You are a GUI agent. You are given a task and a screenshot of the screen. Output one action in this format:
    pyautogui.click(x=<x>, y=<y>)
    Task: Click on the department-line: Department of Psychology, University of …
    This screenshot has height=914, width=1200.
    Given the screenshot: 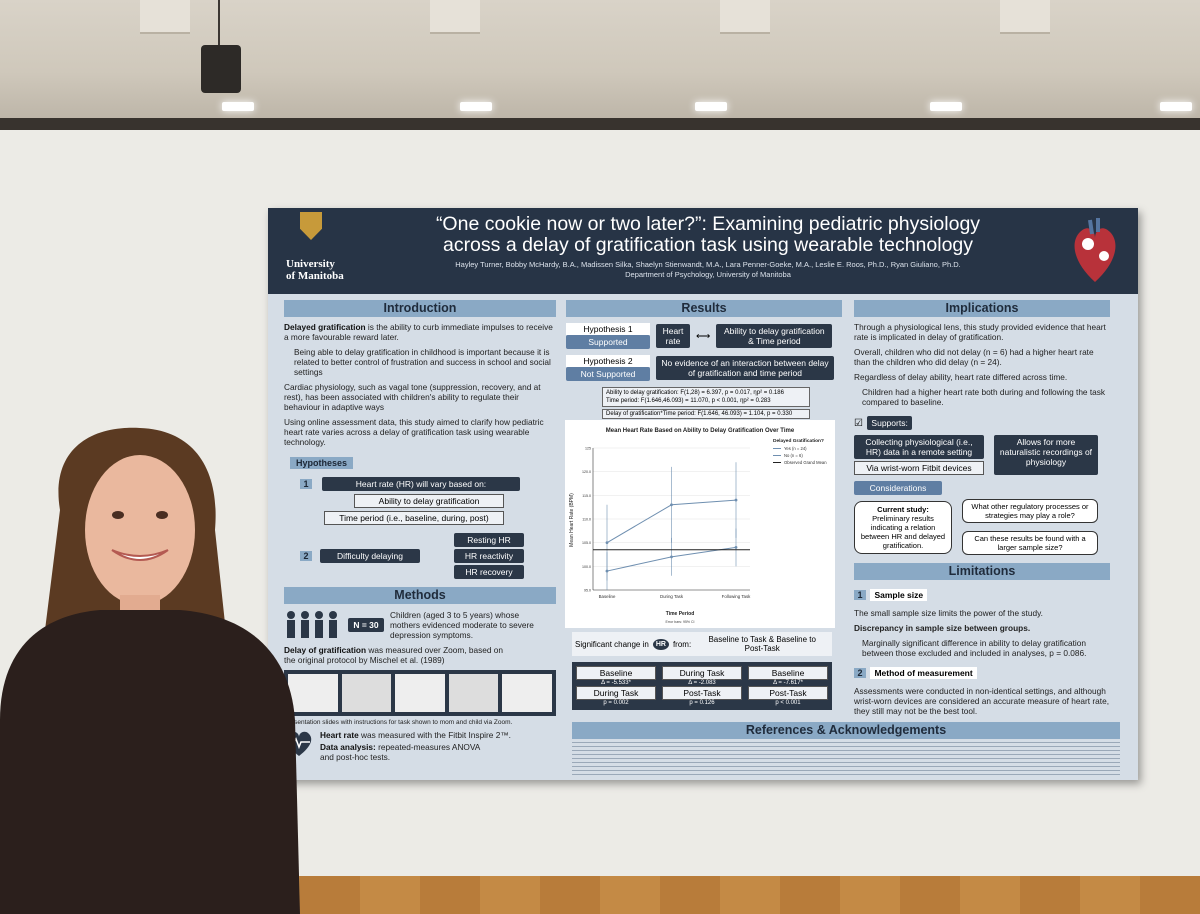 What is the action you would take?
    pyautogui.click(x=708, y=274)
    